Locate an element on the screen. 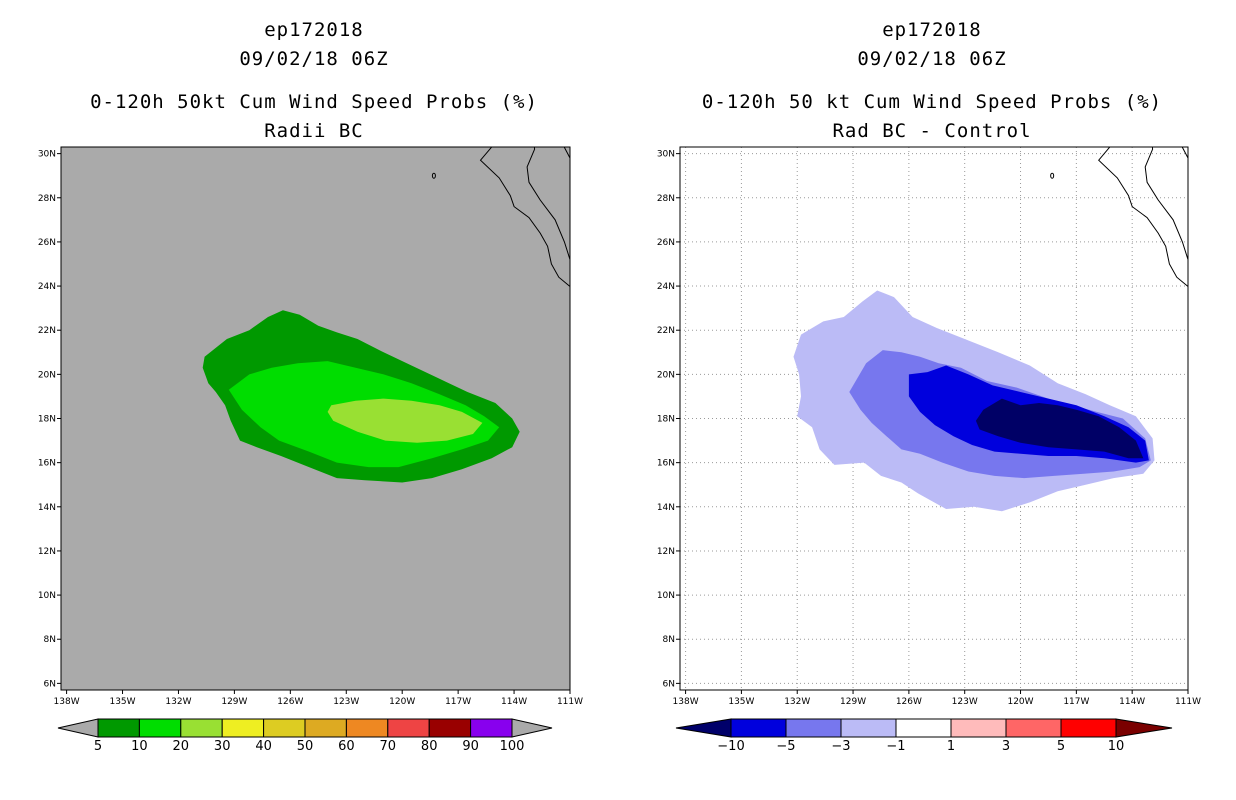 The image size is (1236, 800). colorbar-label: 1 is located at coordinates (951, 746).